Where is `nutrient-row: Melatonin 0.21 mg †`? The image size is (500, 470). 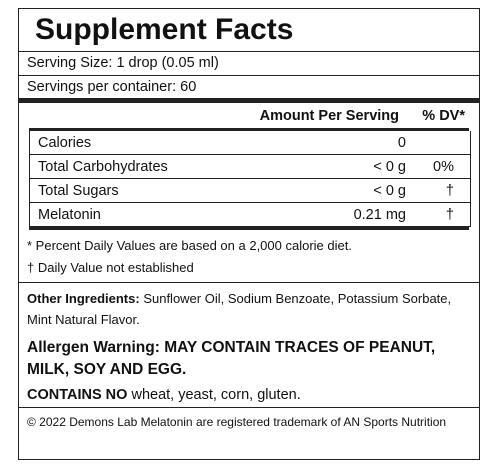 nutrient-row: Melatonin 0.21 mg † is located at coordinates (250, 215).